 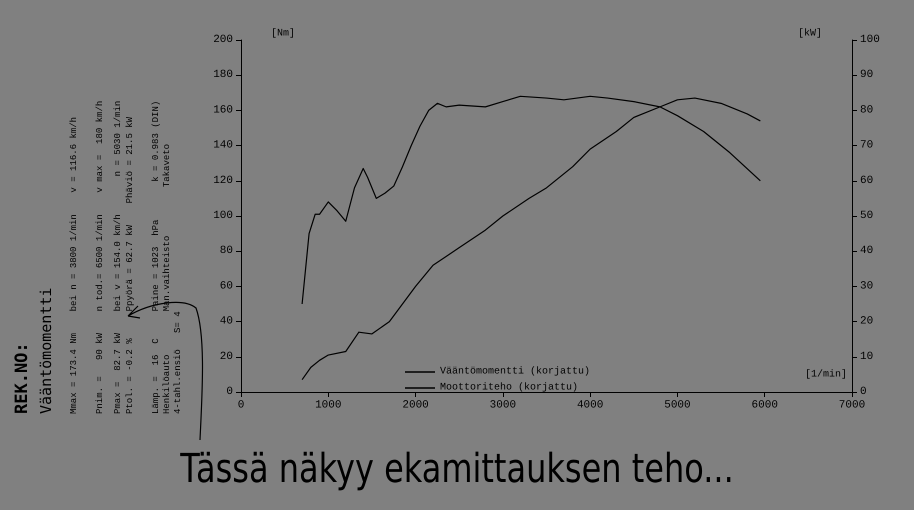 What do you see at coordinates (867, 146) in the screenshot?
I see `y2-tick-label: 70` at bounding box center [867, 146].